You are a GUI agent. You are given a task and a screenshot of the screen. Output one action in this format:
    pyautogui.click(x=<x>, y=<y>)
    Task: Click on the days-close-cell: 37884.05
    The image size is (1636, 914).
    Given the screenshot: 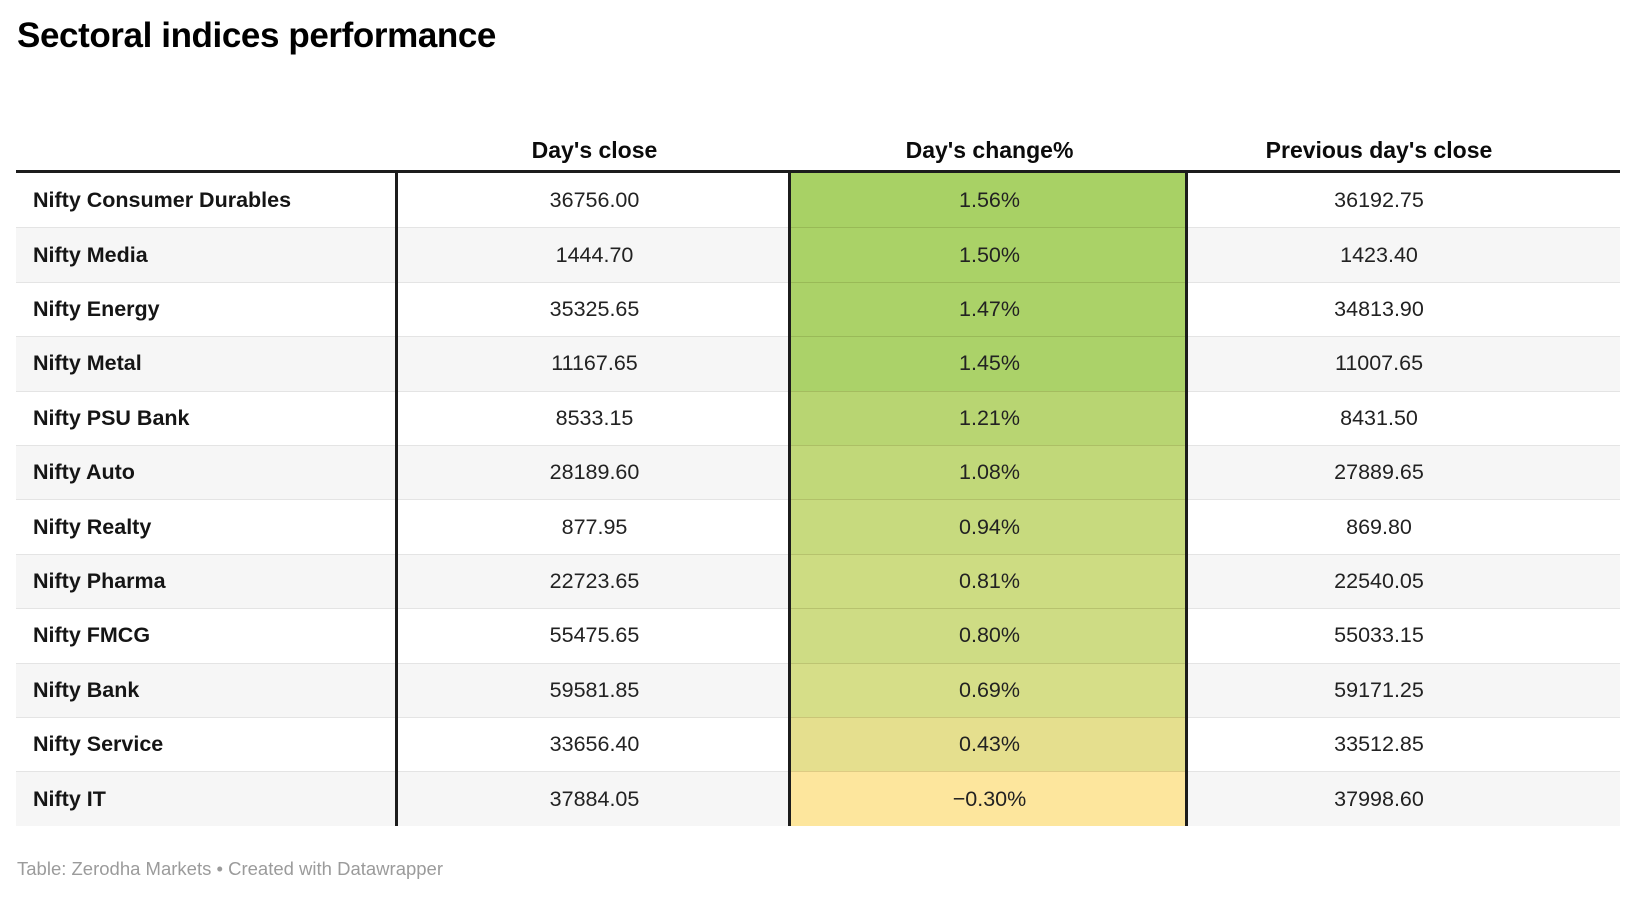 What is the action you would take?
    pyautogui.click(x=594, y=798)
    